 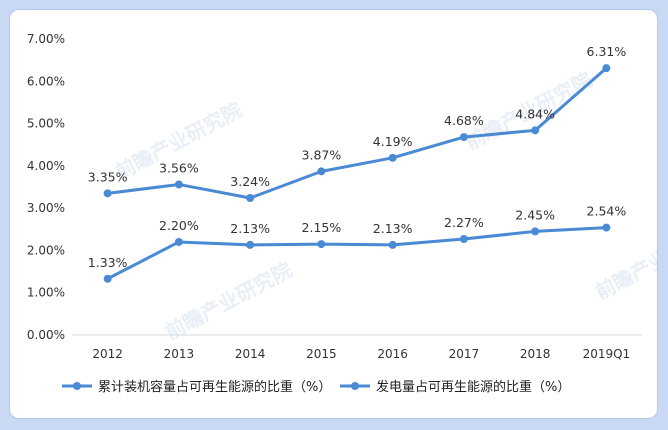 I want to click on y-tick-label: 6.00%, so click(x=46, y=81).